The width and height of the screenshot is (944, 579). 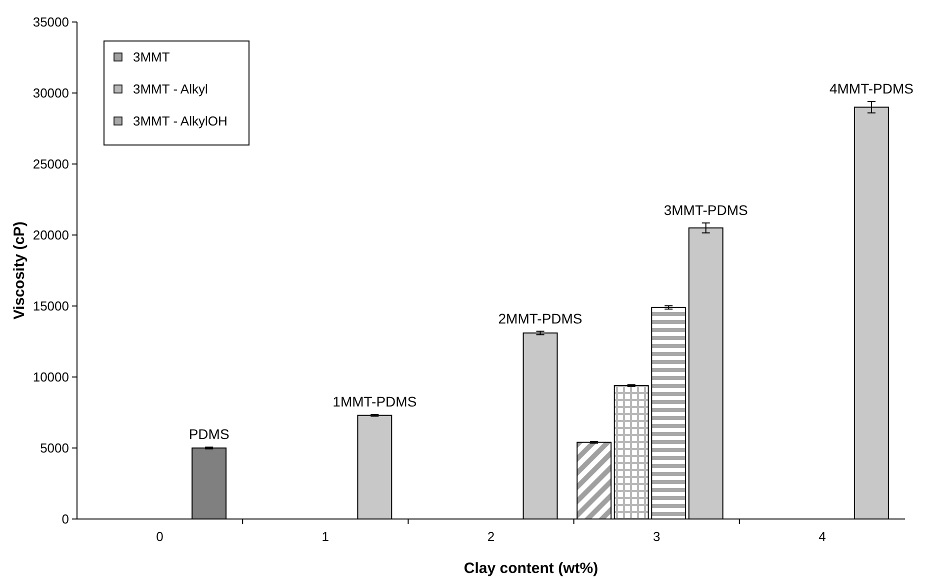 What do you see at coordinates (50, 22) in the screenshot?
I see `y-tick-label: 35000` at bounding box center [50, 22].